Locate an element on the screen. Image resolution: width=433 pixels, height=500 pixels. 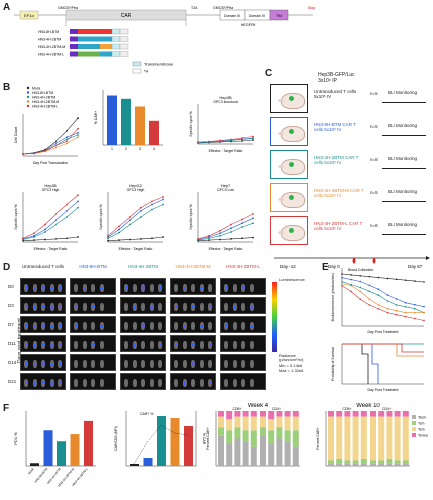
x-axis-label: Day Post Treatment is located at coordinates (383, 332).